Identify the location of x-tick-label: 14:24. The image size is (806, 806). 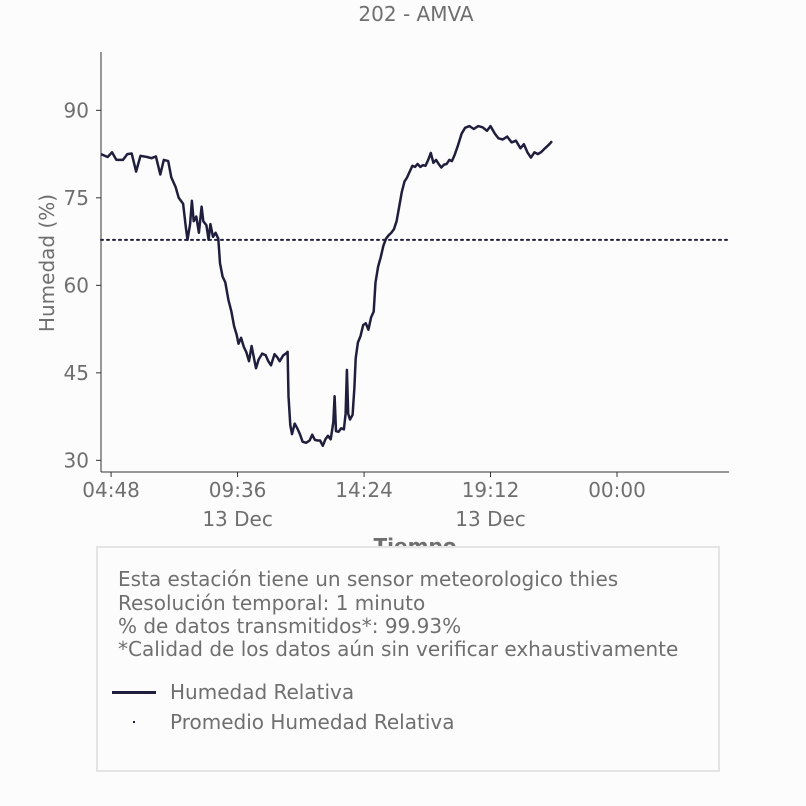
(364, 490).